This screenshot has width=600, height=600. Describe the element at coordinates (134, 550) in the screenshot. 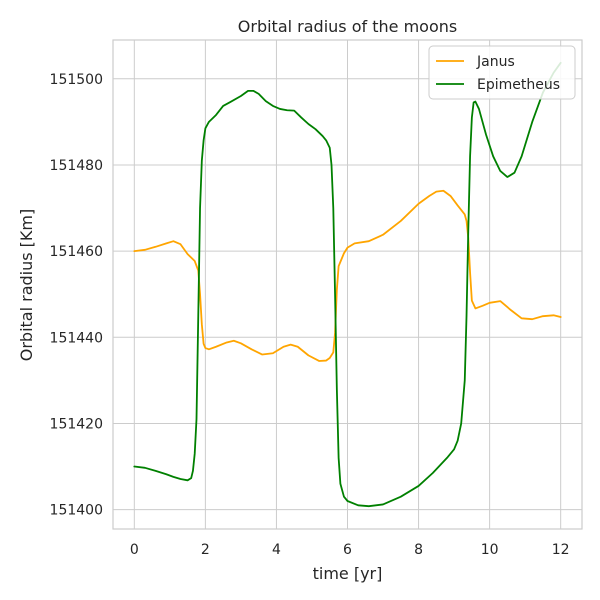

I see `x-tick-label: 0` at that location.